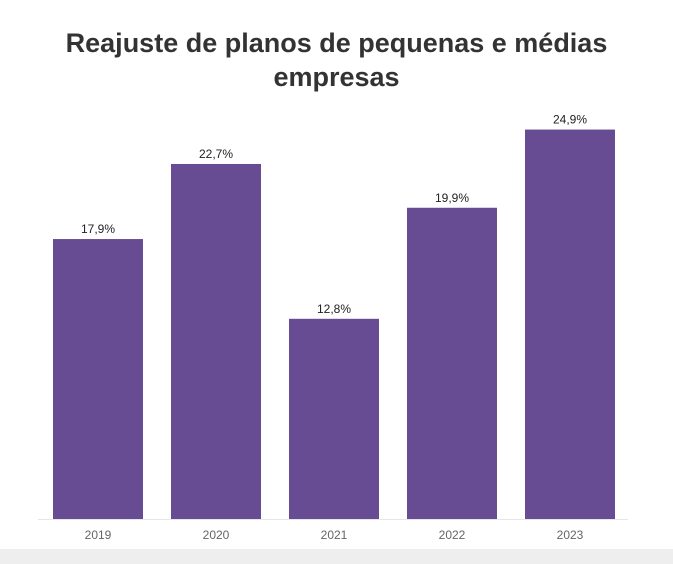 The width and height of the screenshot is (673, 564). What do you see at coordinates (452, 535) in the screenshot?
I see `x-tick-label-2022: 2022` at bounding box center [452, 535].